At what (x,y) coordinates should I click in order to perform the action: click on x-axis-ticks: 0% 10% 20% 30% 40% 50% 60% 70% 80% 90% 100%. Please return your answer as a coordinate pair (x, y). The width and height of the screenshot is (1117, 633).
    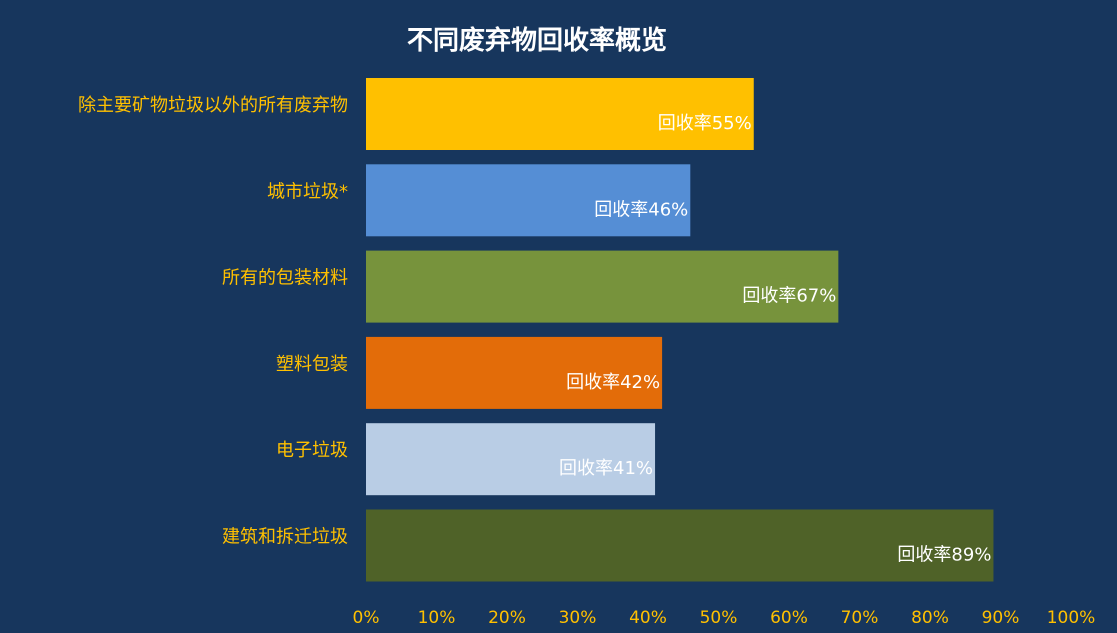
    Looking at the image, I should click on (724, 618).